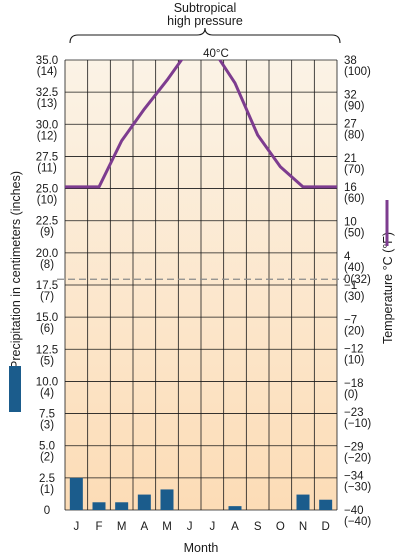  Describe the element at coordinates (47, 125) in the screenshot. I see `left-tick-label: 30.0` at that location.